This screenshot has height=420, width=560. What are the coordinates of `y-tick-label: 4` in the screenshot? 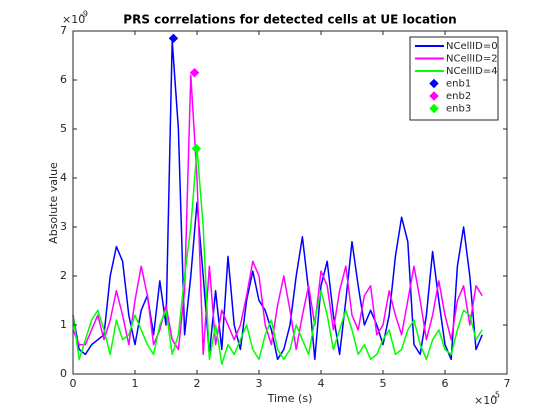 It's located at (63, 177).